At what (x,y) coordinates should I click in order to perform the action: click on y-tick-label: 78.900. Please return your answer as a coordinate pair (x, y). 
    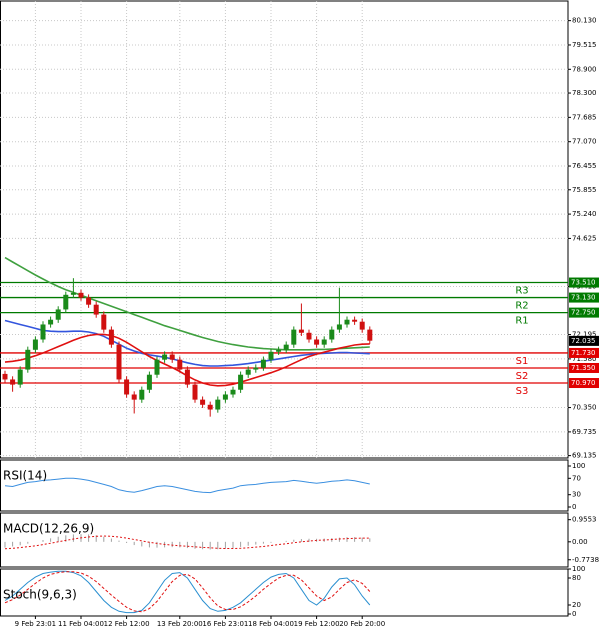
    Looking at the image, I should click on (584, 69).